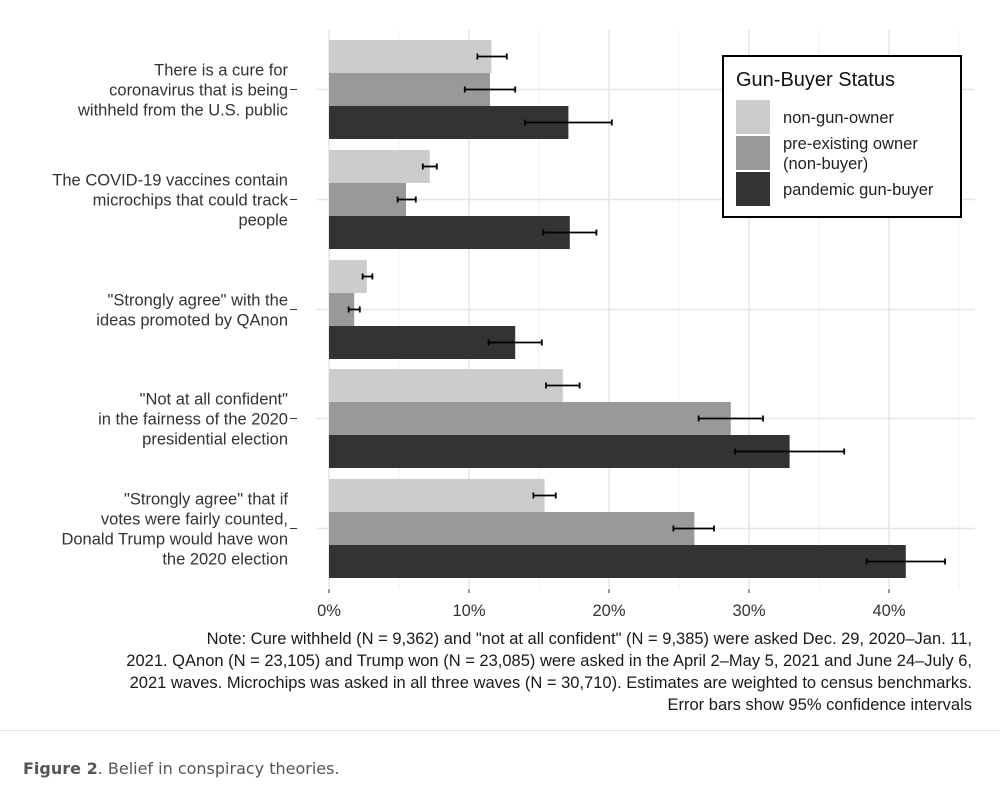 This screenshot has width=1000, height=789. I want to click on category-label: "Strongly agree" with the, so click(198, 301).